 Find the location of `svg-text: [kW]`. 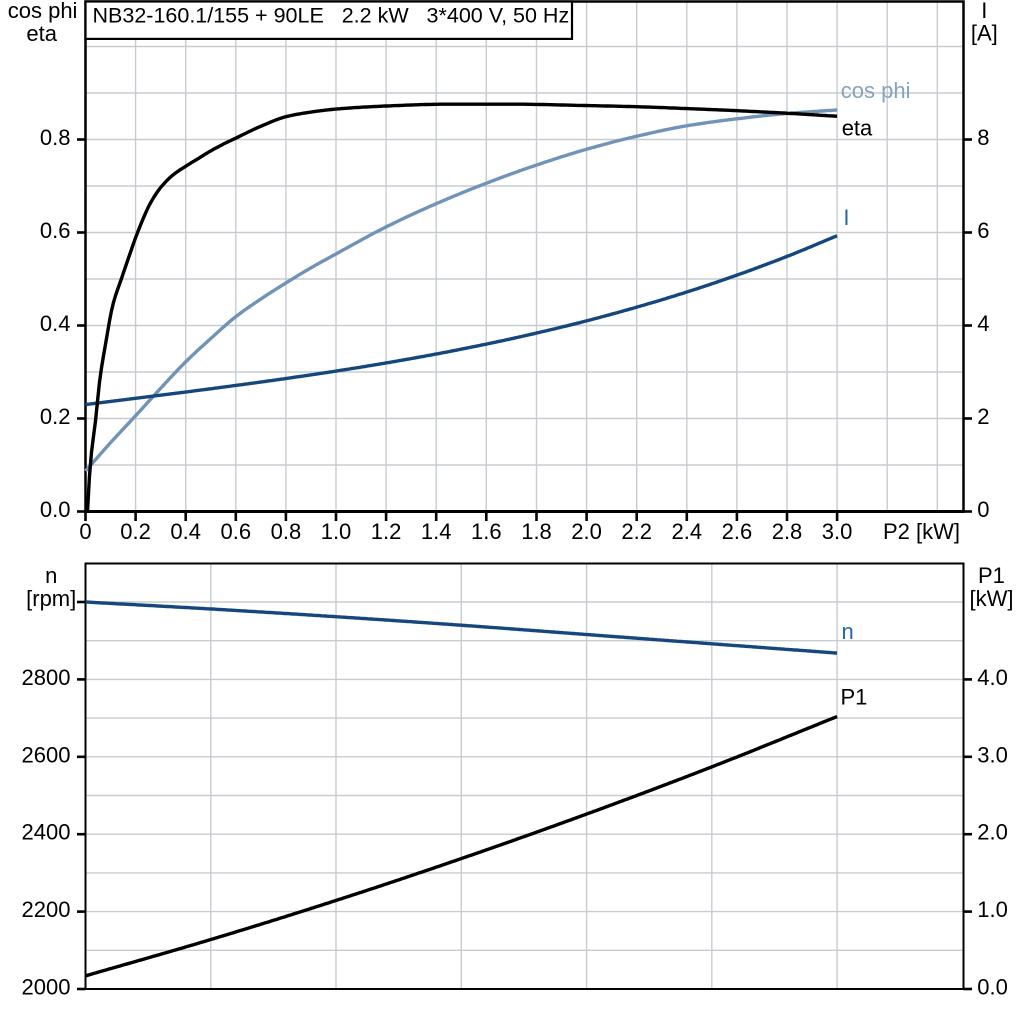

svg-text: [kW] is located at coordinates (992, 598).